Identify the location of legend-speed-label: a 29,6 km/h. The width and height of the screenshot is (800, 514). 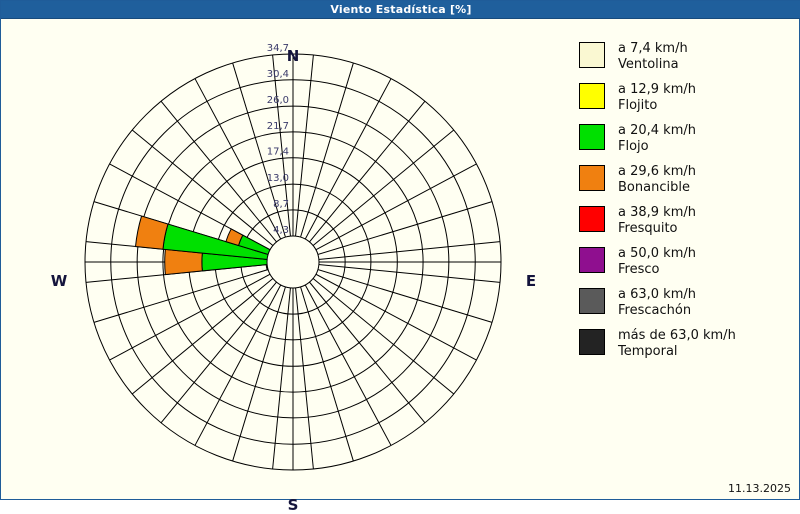
(657, 171).